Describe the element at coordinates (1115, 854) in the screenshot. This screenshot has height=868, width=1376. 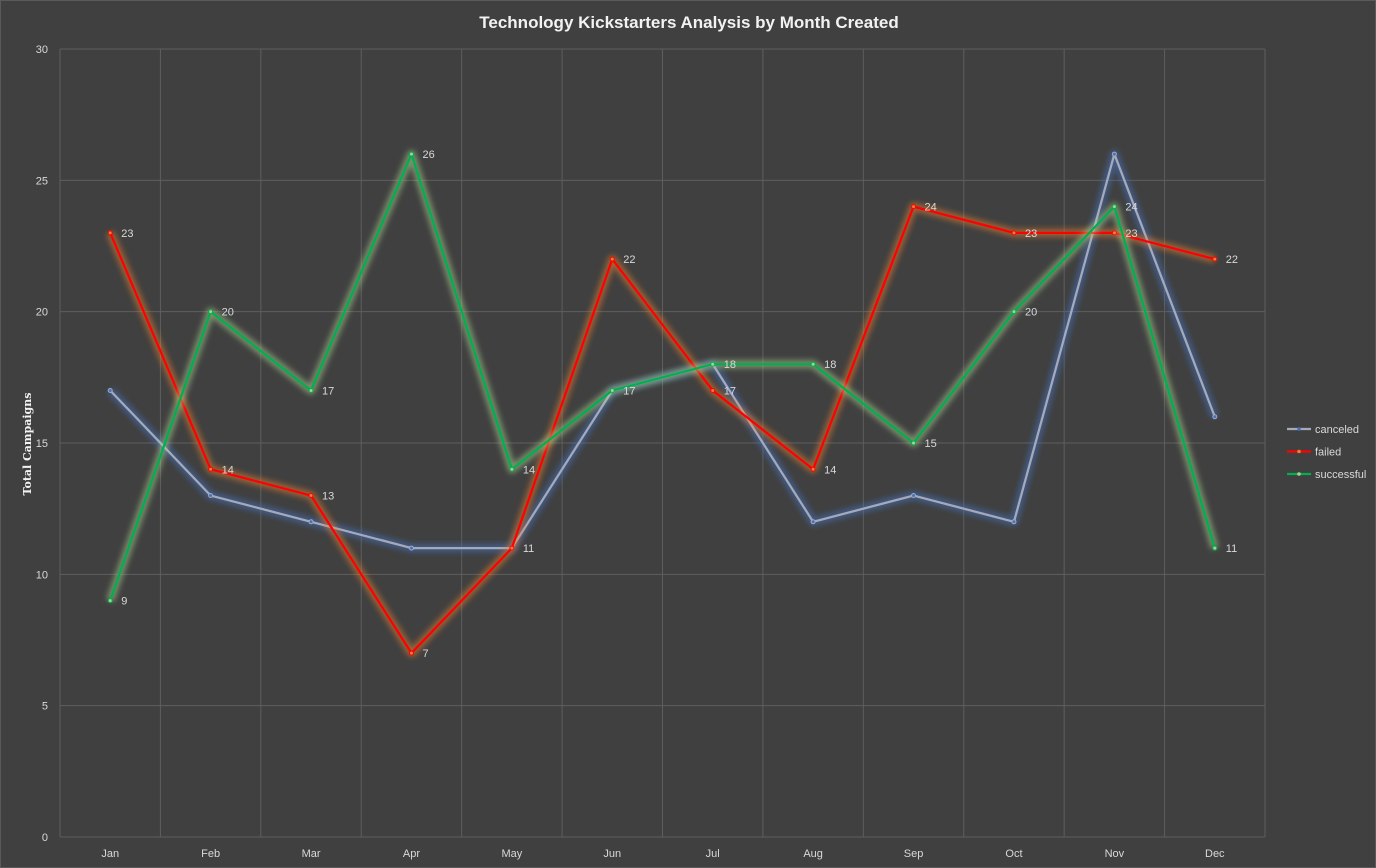
I see `x-tick-label: Nov` at that location.